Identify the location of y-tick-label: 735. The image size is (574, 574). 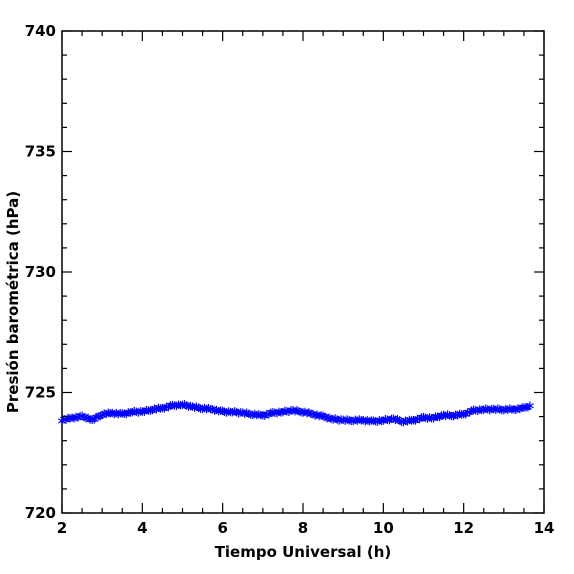
(40, 152).